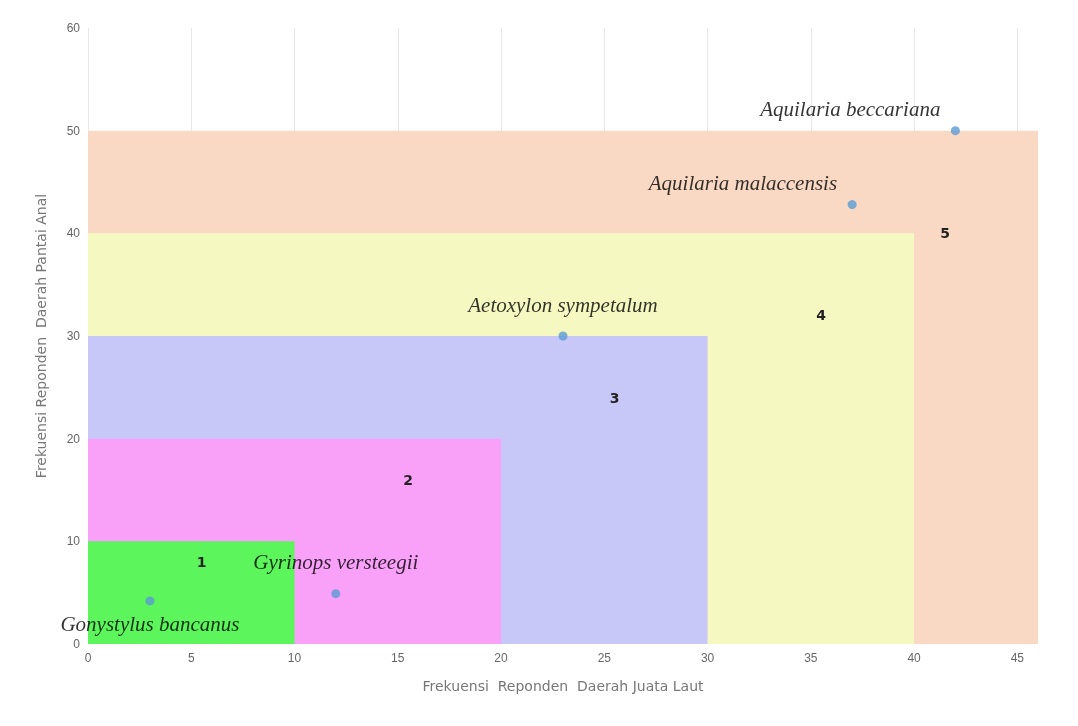 The width and height of the screenshot is (1078, 726). What do you see at coordinates (614, 397) in the screenshot?
I see `series-label: 3` at bounding box center [614, 397].